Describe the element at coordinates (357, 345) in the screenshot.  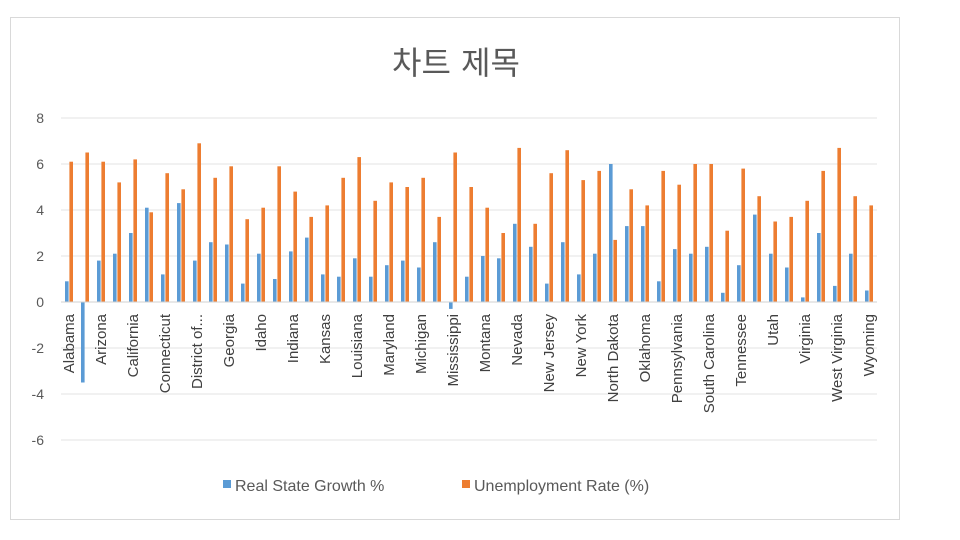
I see `x-tick-label: Louisiana` at that location.